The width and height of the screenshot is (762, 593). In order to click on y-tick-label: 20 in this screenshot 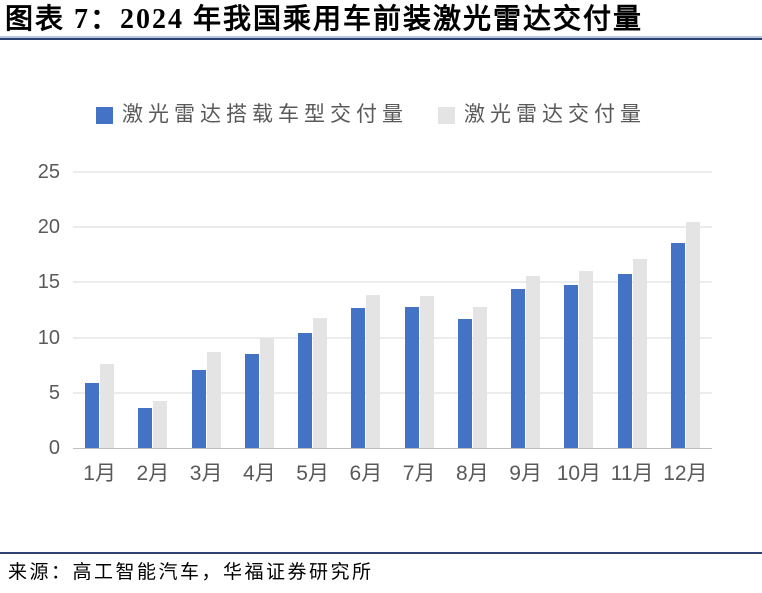, I will do `click(48, 227)`.